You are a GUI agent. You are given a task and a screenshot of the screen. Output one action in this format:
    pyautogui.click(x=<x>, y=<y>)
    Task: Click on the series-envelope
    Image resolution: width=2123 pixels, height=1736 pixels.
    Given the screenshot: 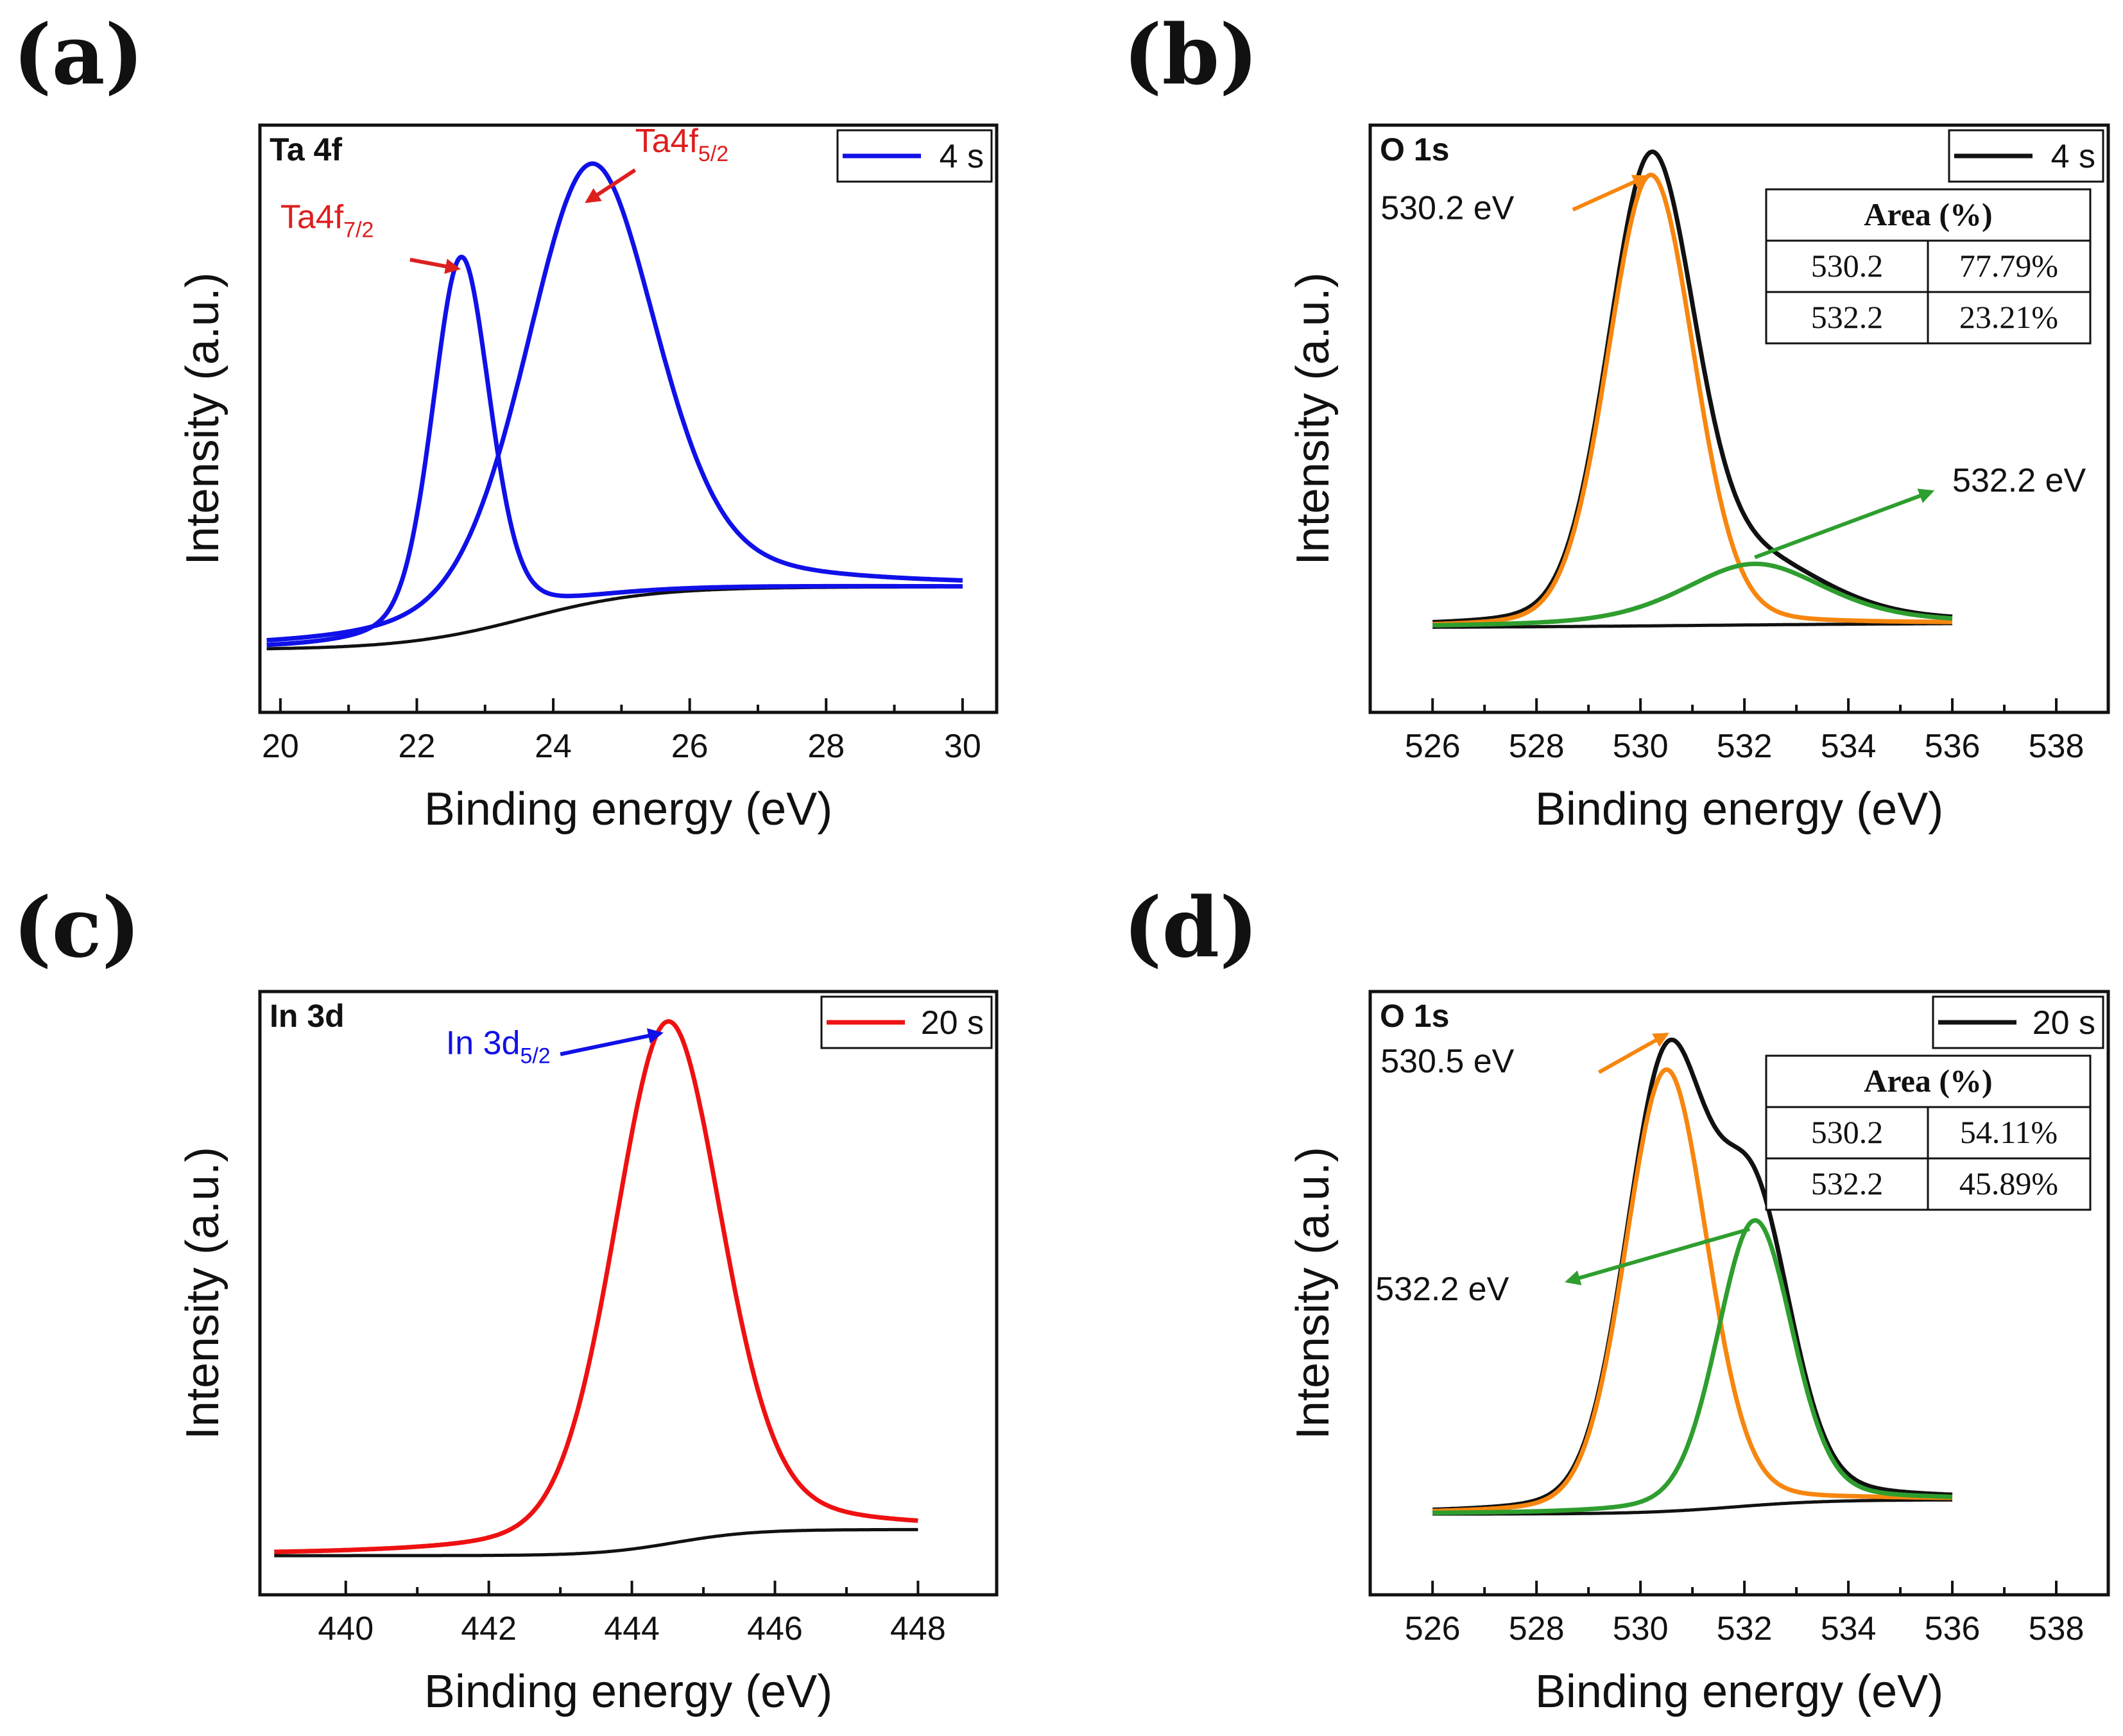 What is the action you would take?
    pyautogui.click(x=1693, y=387)
    